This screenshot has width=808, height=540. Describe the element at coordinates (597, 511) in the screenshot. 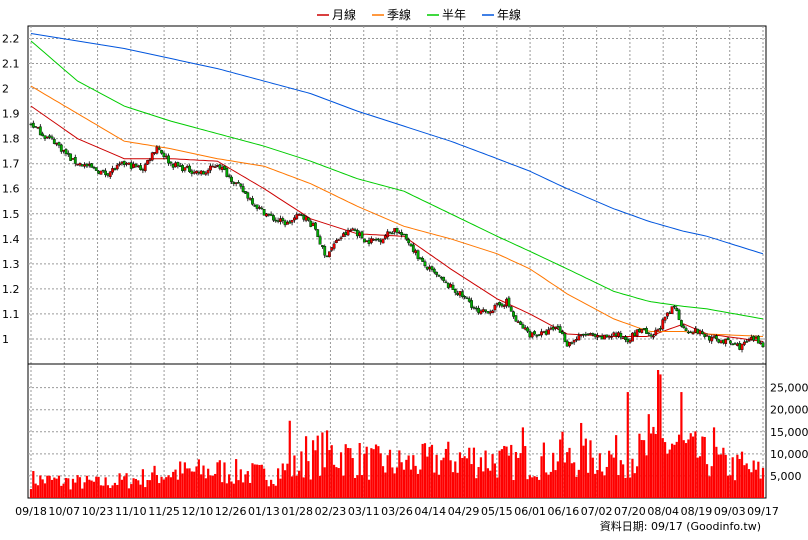

I see `date-tick-label: 07/02` at that location.